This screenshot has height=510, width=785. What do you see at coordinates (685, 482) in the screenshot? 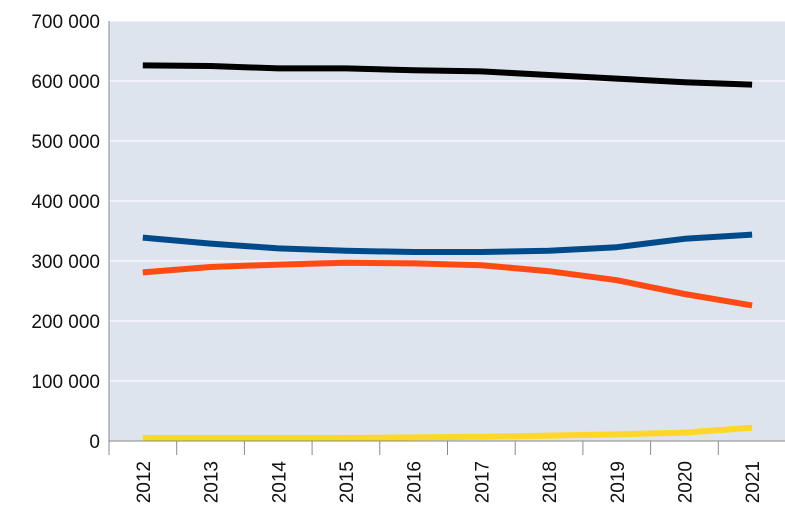
I see `x-tick-label: 2020` at bounding box center [685, 482].